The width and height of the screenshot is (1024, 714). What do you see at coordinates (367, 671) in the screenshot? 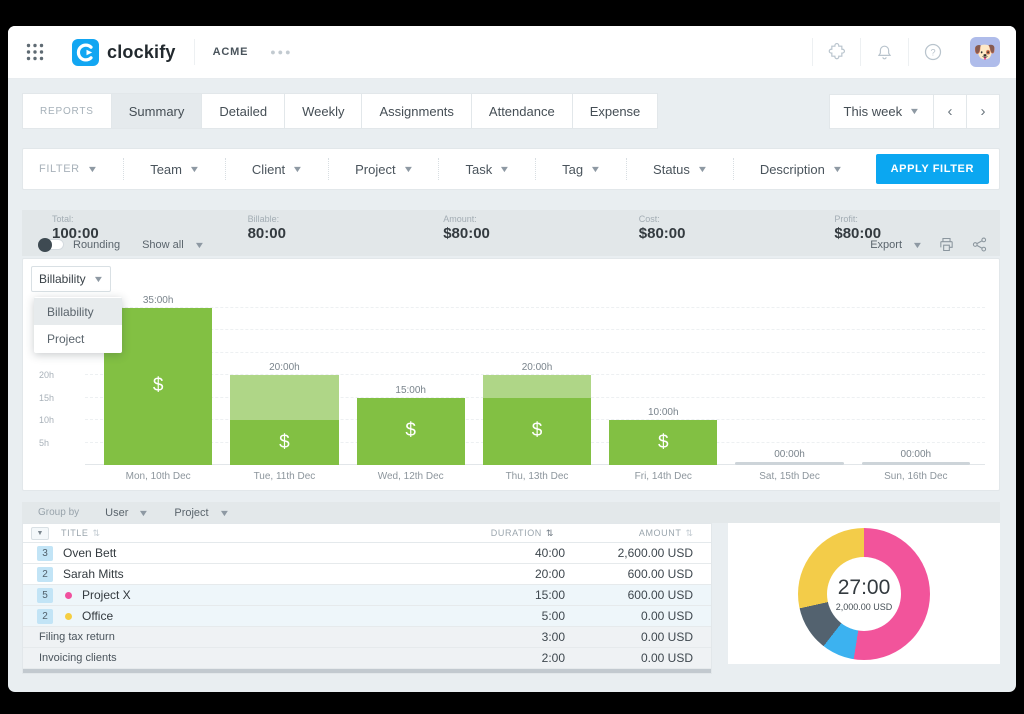
I see `horizontal-scrollbar` at bounding box center [367, 671].